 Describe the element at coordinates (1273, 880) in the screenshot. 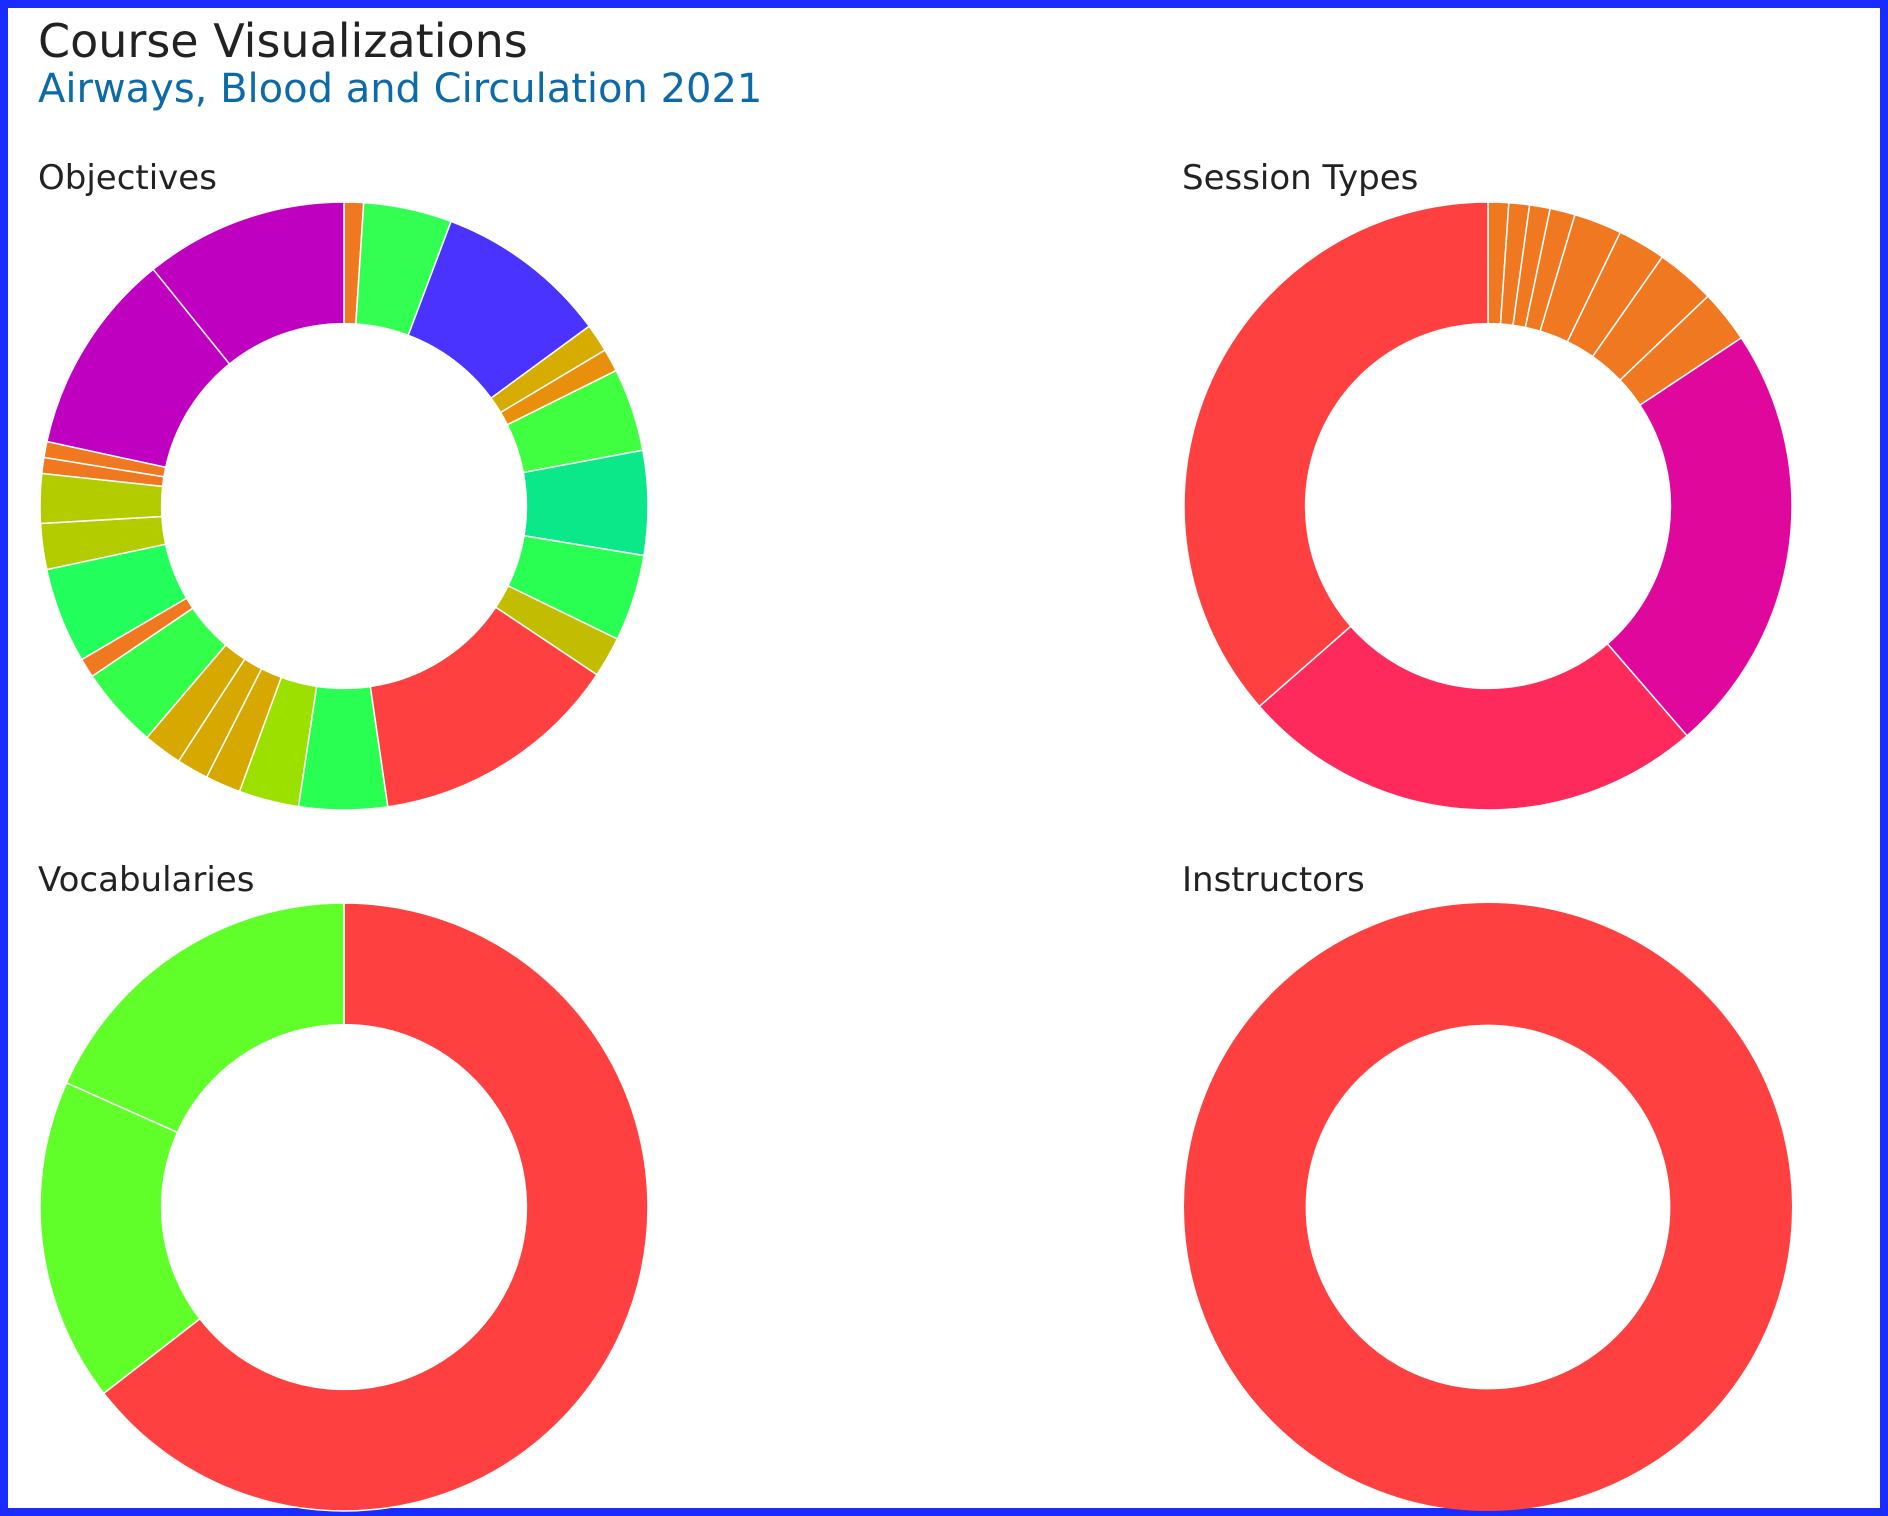

I see `instructors-chart-title: Instructors` at that location.